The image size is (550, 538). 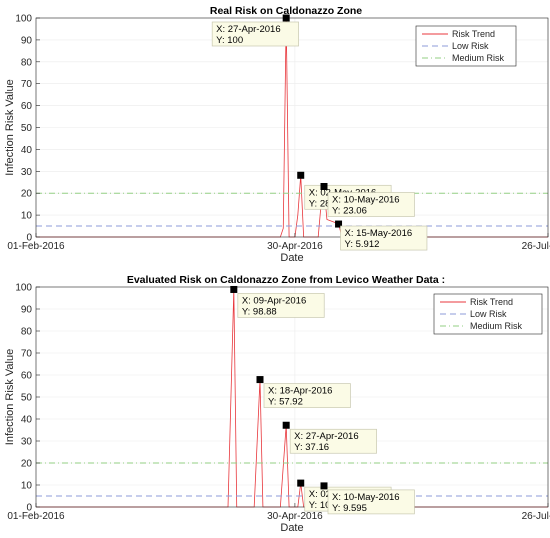 What do you see at coordinates (326, 505) in the screenshot?
I see `data-tip-y-text: Y: 10.86` at bounding box center [326, 505].